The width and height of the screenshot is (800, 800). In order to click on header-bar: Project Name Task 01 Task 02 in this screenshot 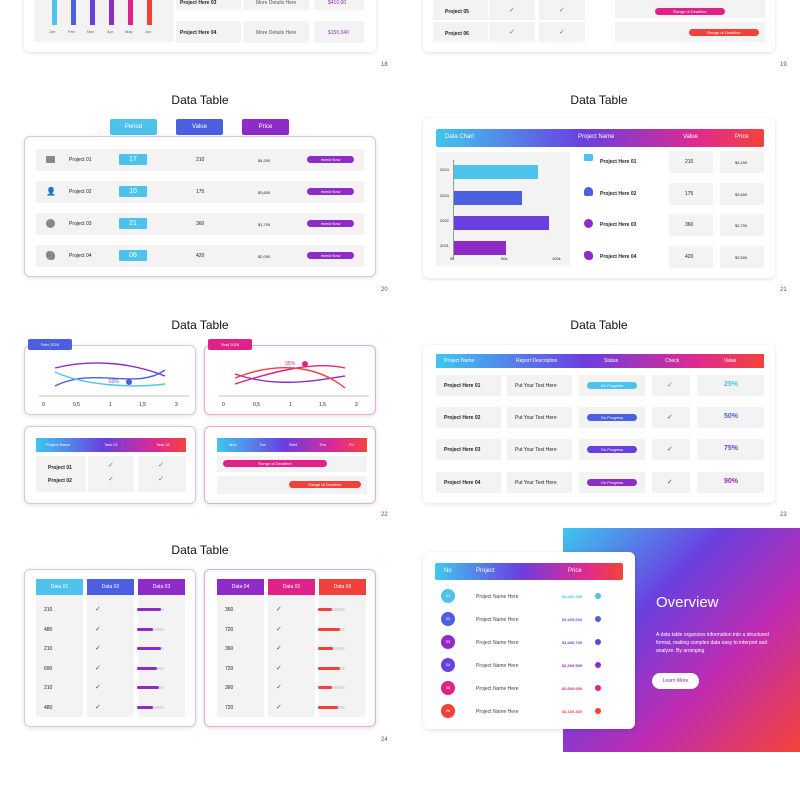, I will do `click(111, 445)`.